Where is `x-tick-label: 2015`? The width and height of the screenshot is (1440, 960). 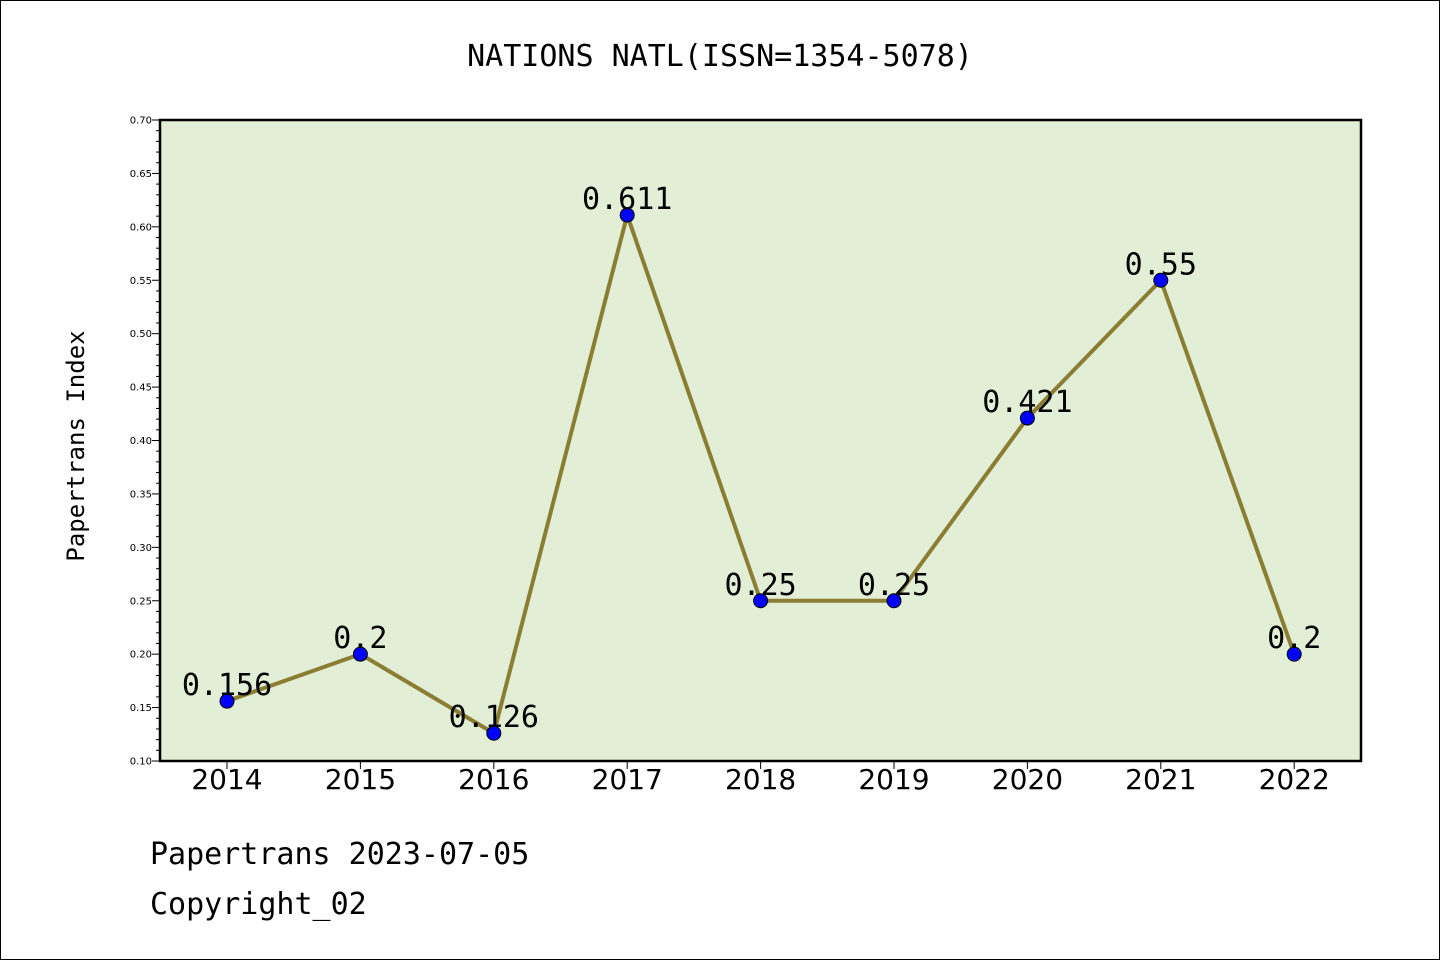 x-tick-label: 2015 is located at coordinates (360, 779).